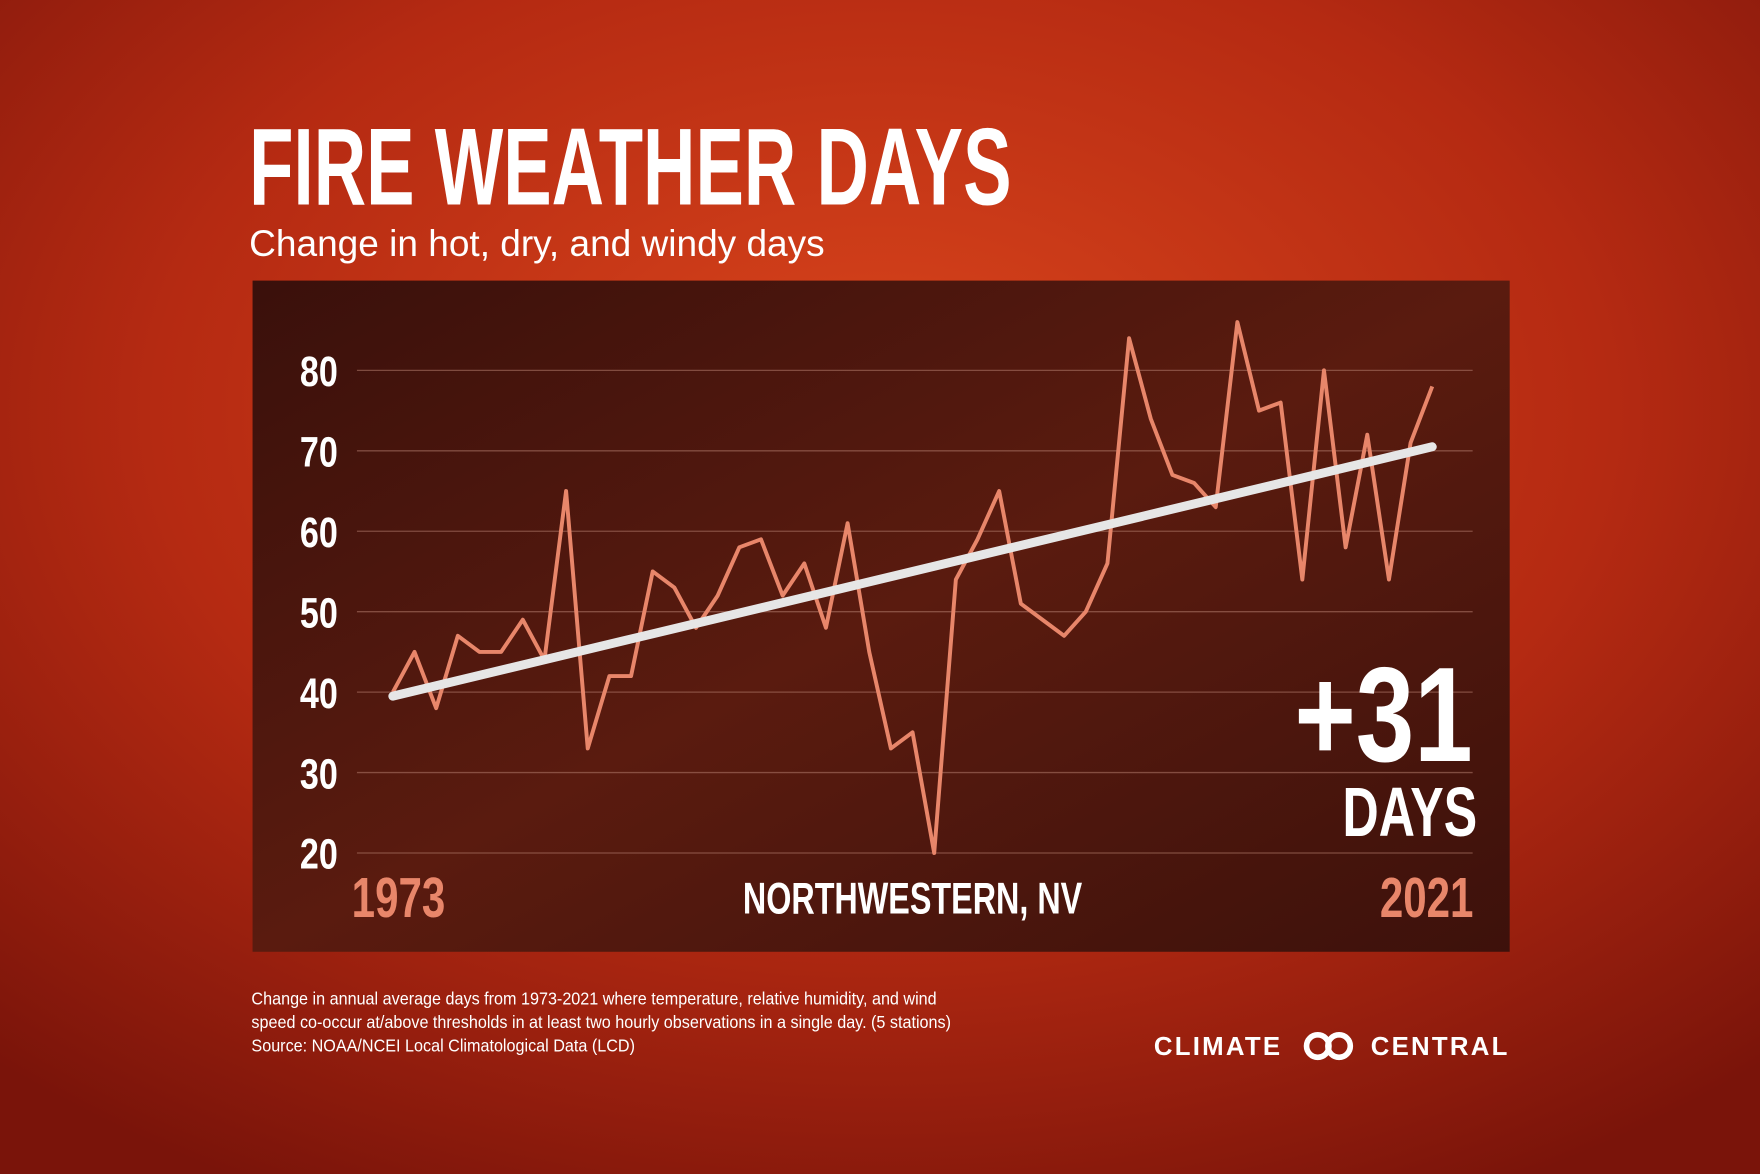 The image size is (1760, 1174). What do you see at coordinates (912, 571) in the screenshot?
I see `trend-line` at bounding box center [912, 571].